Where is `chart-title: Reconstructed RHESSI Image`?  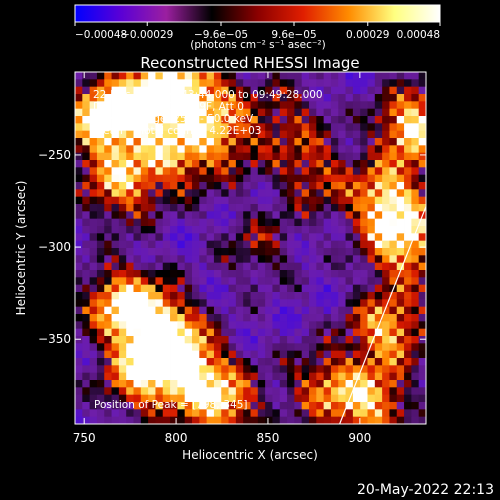
chart-title: Reconstructed RHESSI Image is located at coordinates (249, 63).